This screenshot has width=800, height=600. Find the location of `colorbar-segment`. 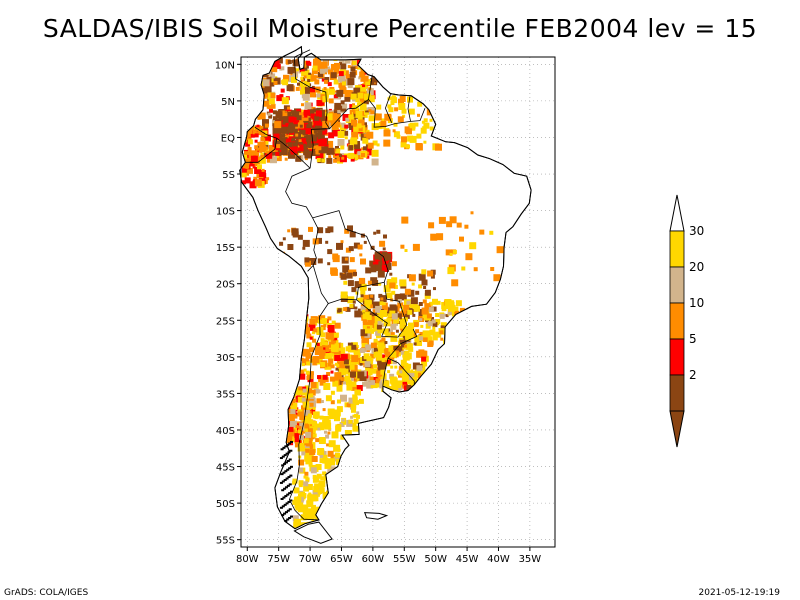

colorbar-segment is located at coordinates (677, 357).